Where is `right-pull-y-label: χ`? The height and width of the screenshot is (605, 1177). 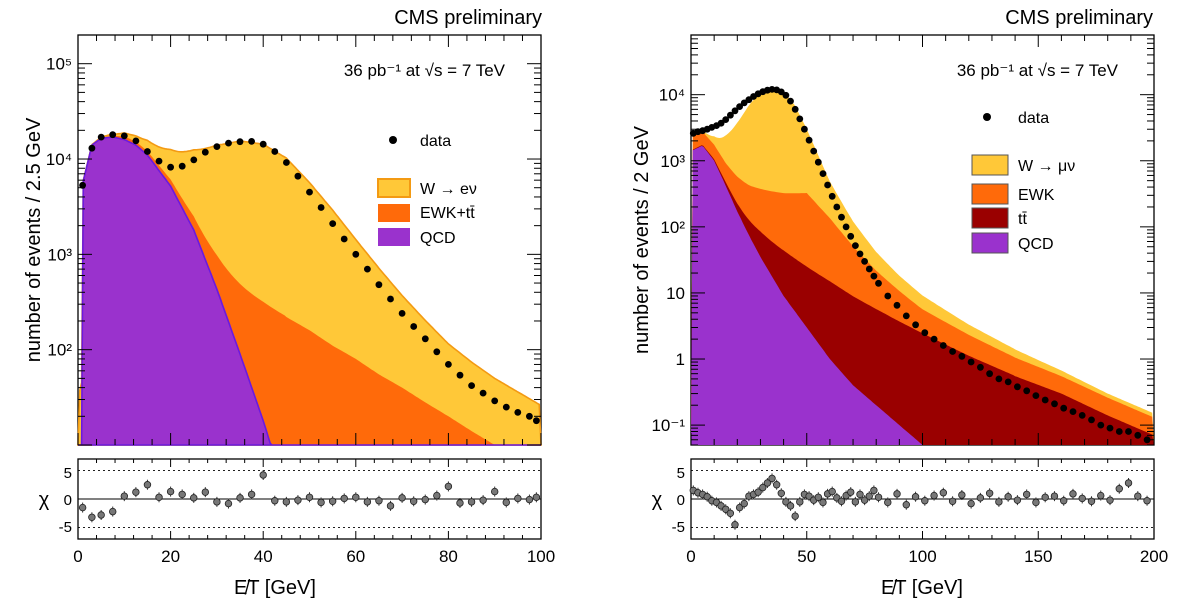 right-pull-y-label: χ is located at coordinates (657, 500).